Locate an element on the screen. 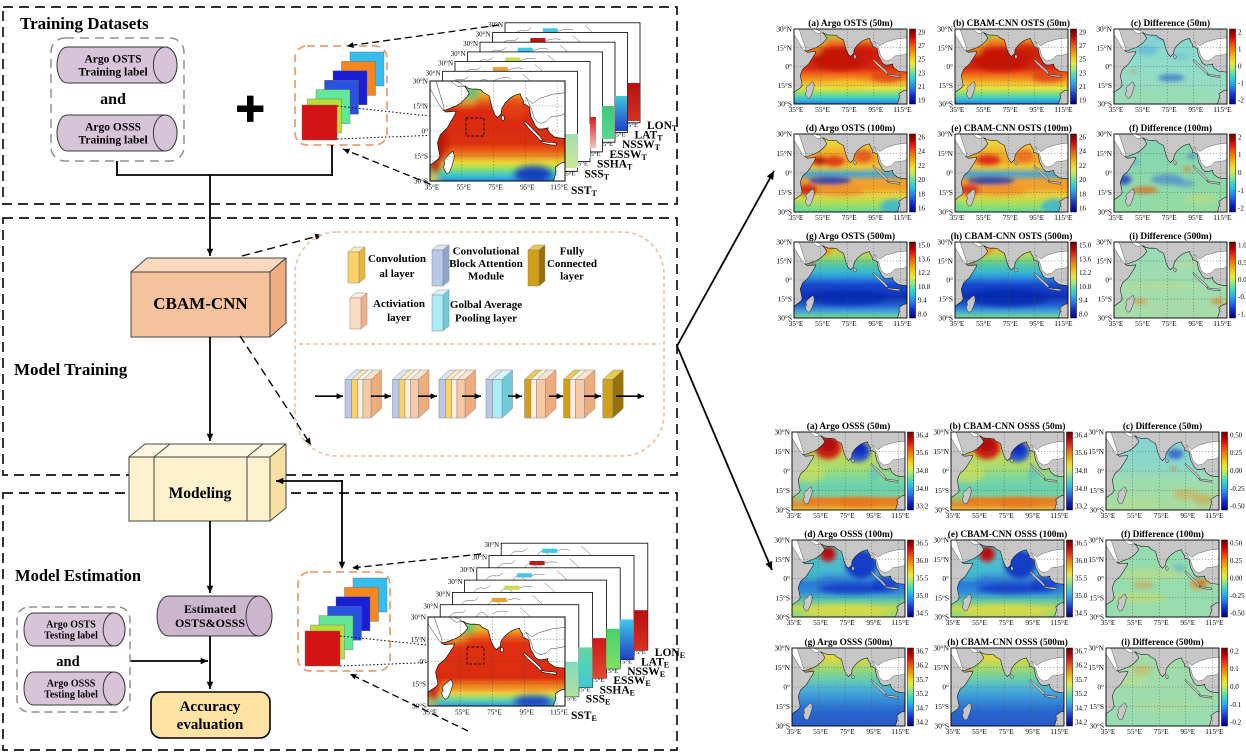 The width and height of the screenshot is (1246, 755). svg-text: SSTT is located at coordinates (584, 191).